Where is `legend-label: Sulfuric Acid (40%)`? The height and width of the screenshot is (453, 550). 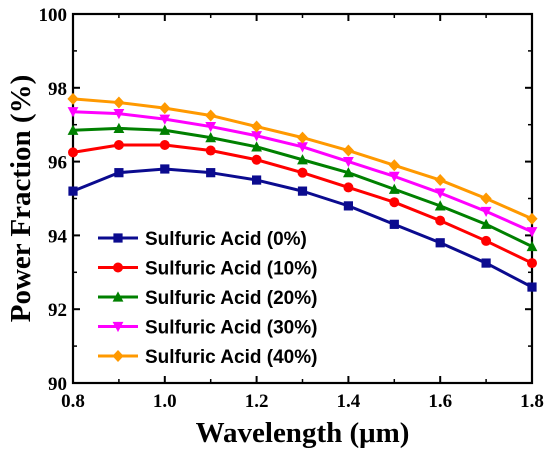 legend-label: Sulfuric Acid (40%) is located at coordinates (231, 357).